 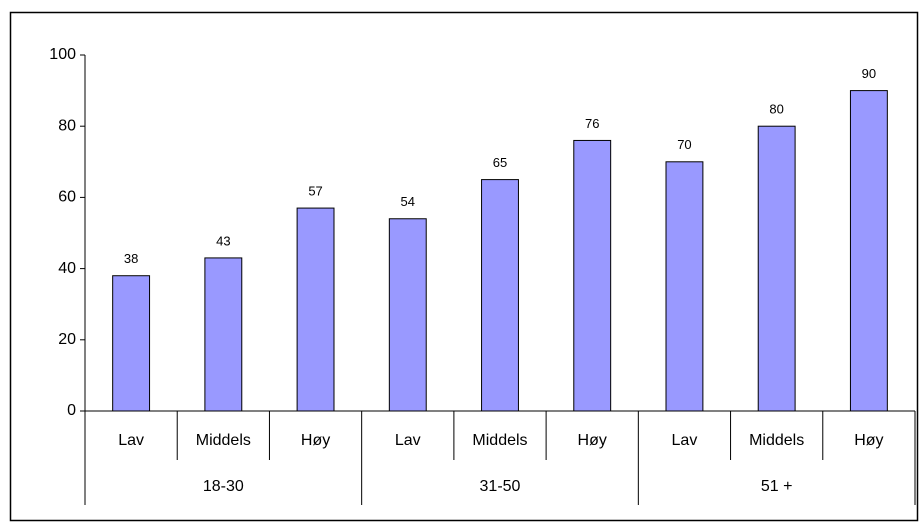 I want to click on group-label: 18-30, so click(x=223, y=486).